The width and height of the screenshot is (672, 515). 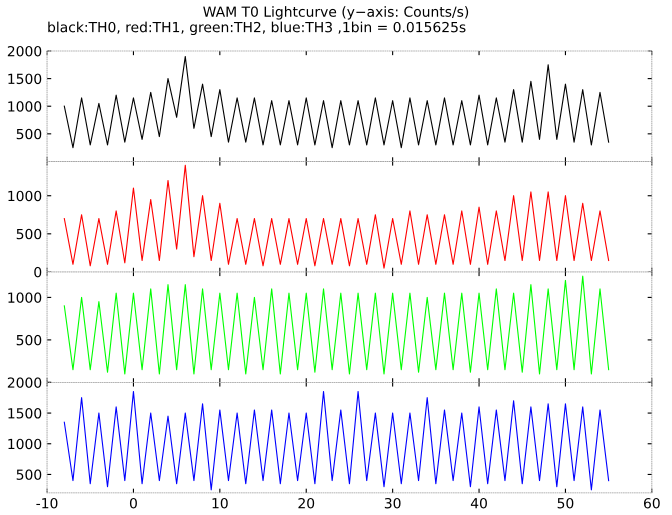 What do you see at coordinates (306, 503) in the screenshot?
I see `x-tick-label: 20` at bounding box center [306, 503].